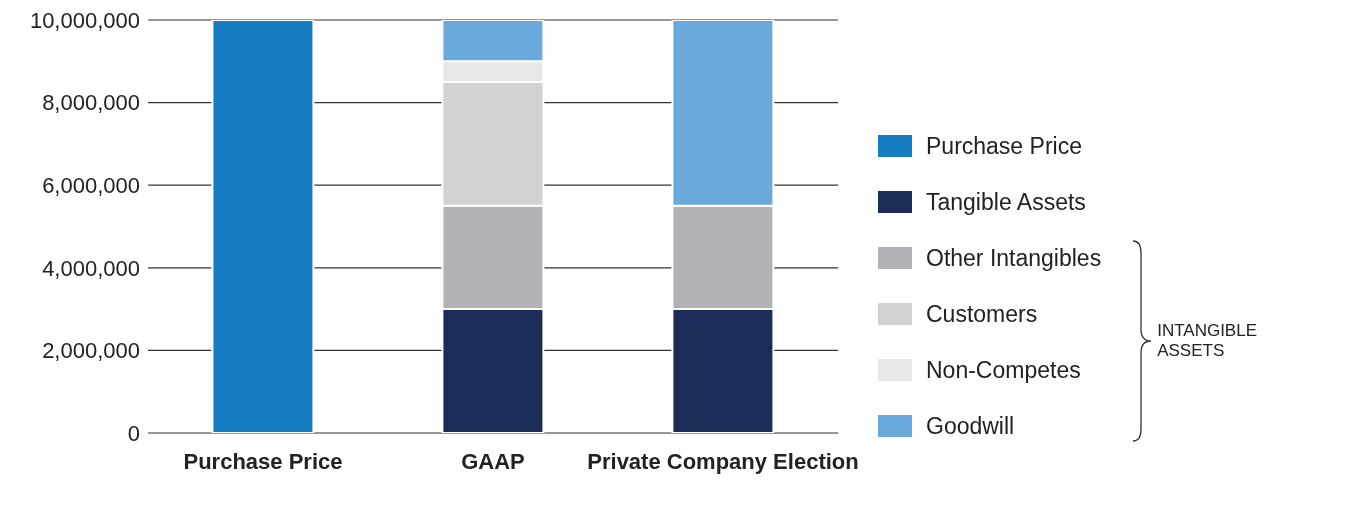  I want to click on legend-label: Purchase Price, so click(1004, 146).